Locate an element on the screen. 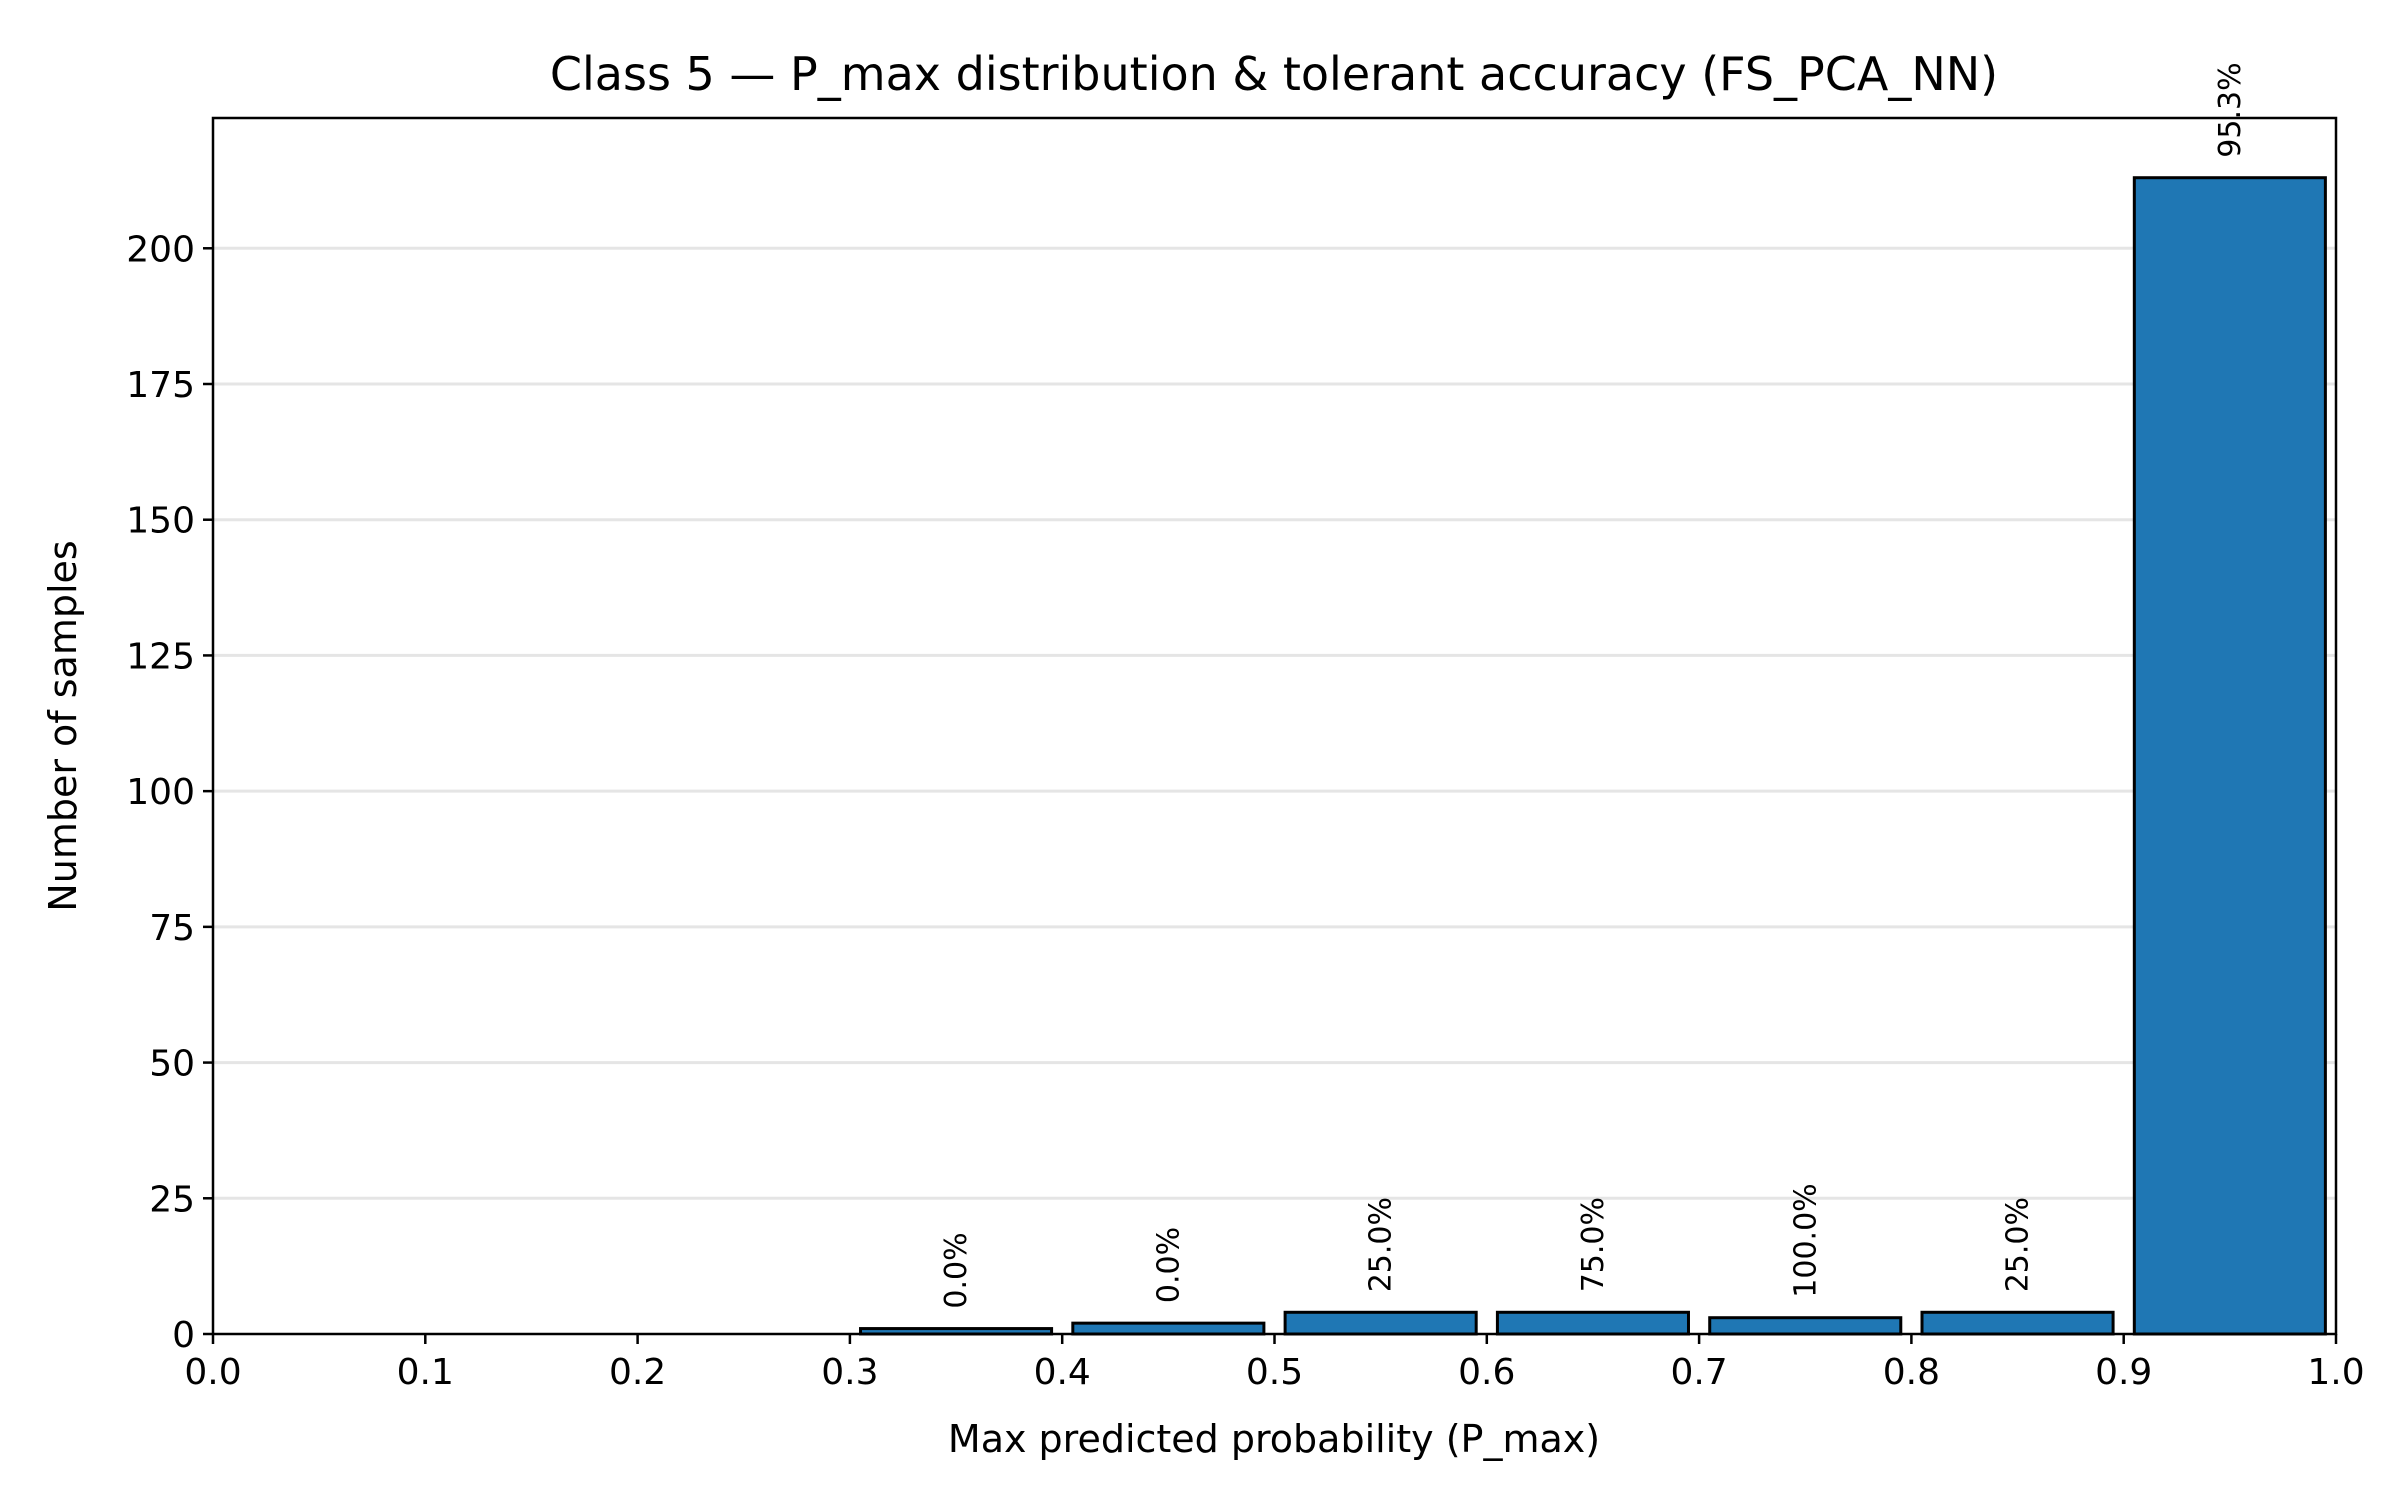 This screenshot has height=1500, width=2400. y-tick-label: 75 is located at coordinates (172, 928).